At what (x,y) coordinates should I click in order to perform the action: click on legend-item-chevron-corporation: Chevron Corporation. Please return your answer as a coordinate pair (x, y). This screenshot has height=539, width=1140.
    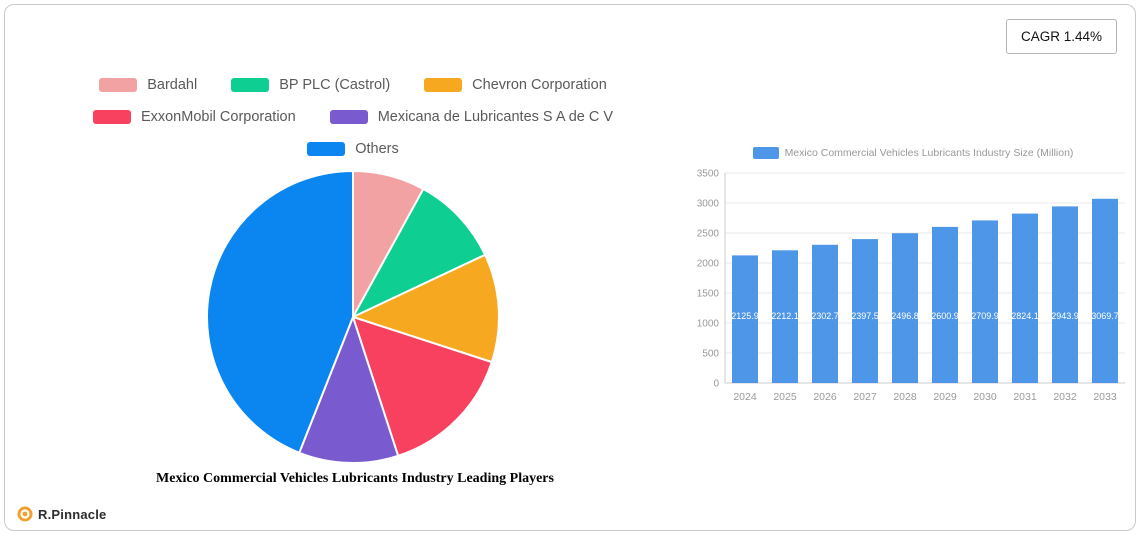
    Looking at the image, I should click on (515, 85).